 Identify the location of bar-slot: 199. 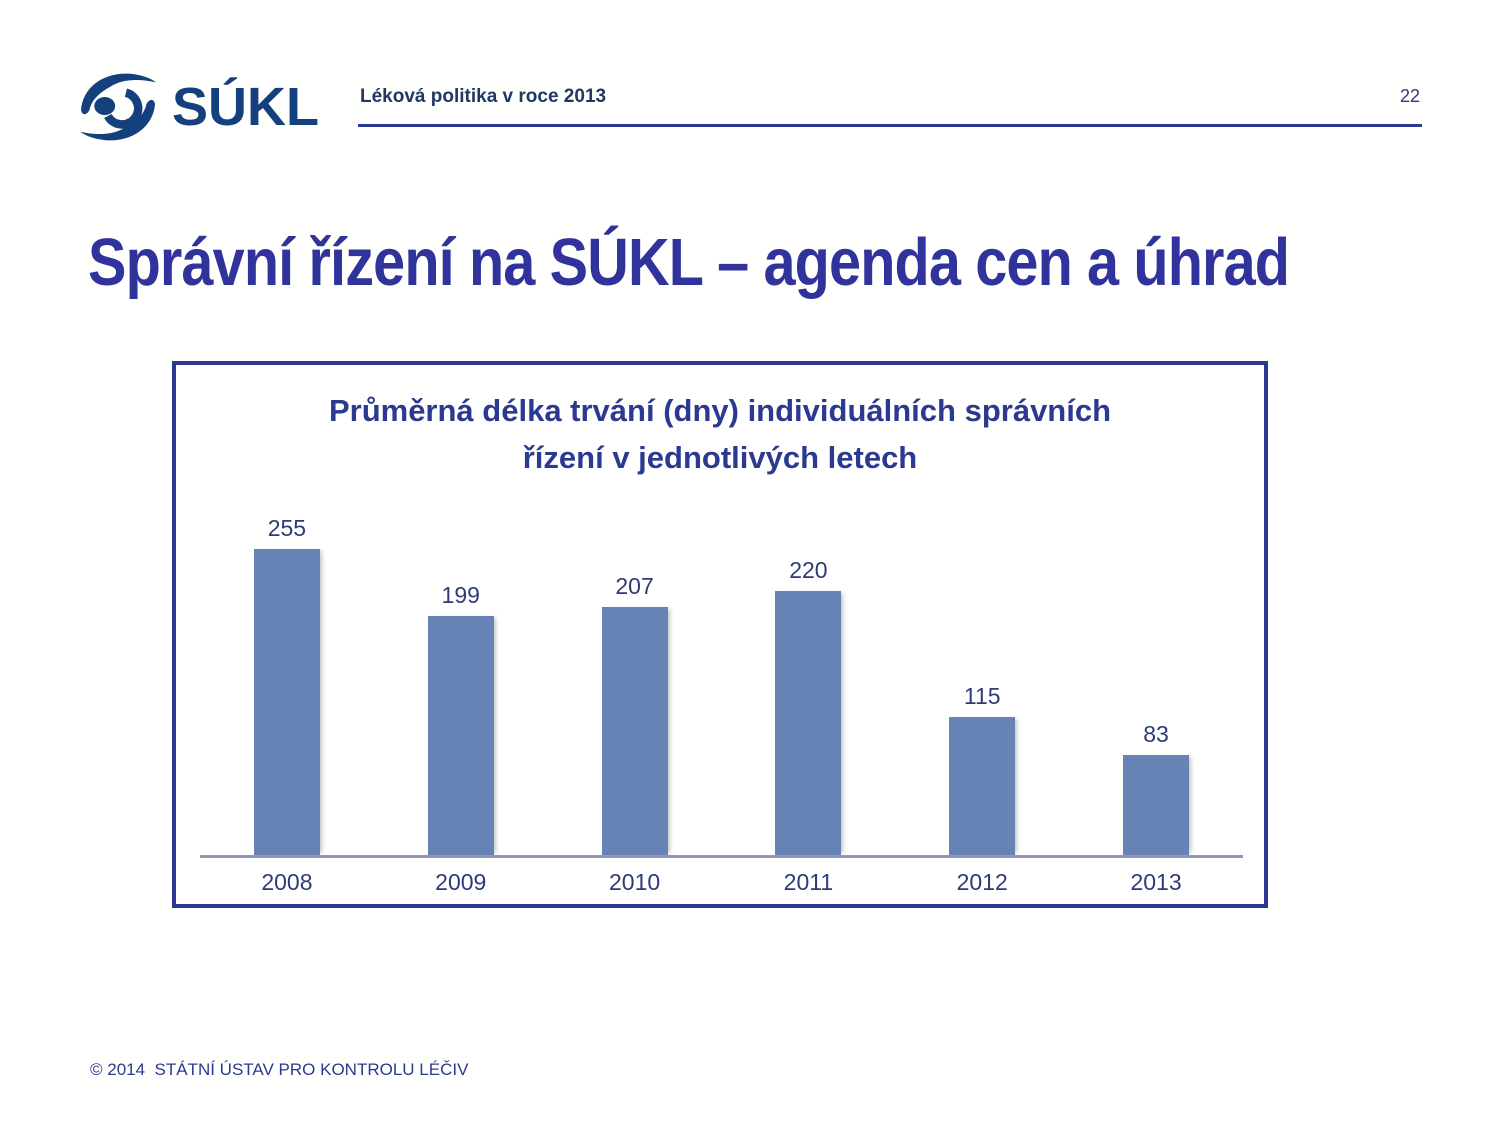
(461, 718).